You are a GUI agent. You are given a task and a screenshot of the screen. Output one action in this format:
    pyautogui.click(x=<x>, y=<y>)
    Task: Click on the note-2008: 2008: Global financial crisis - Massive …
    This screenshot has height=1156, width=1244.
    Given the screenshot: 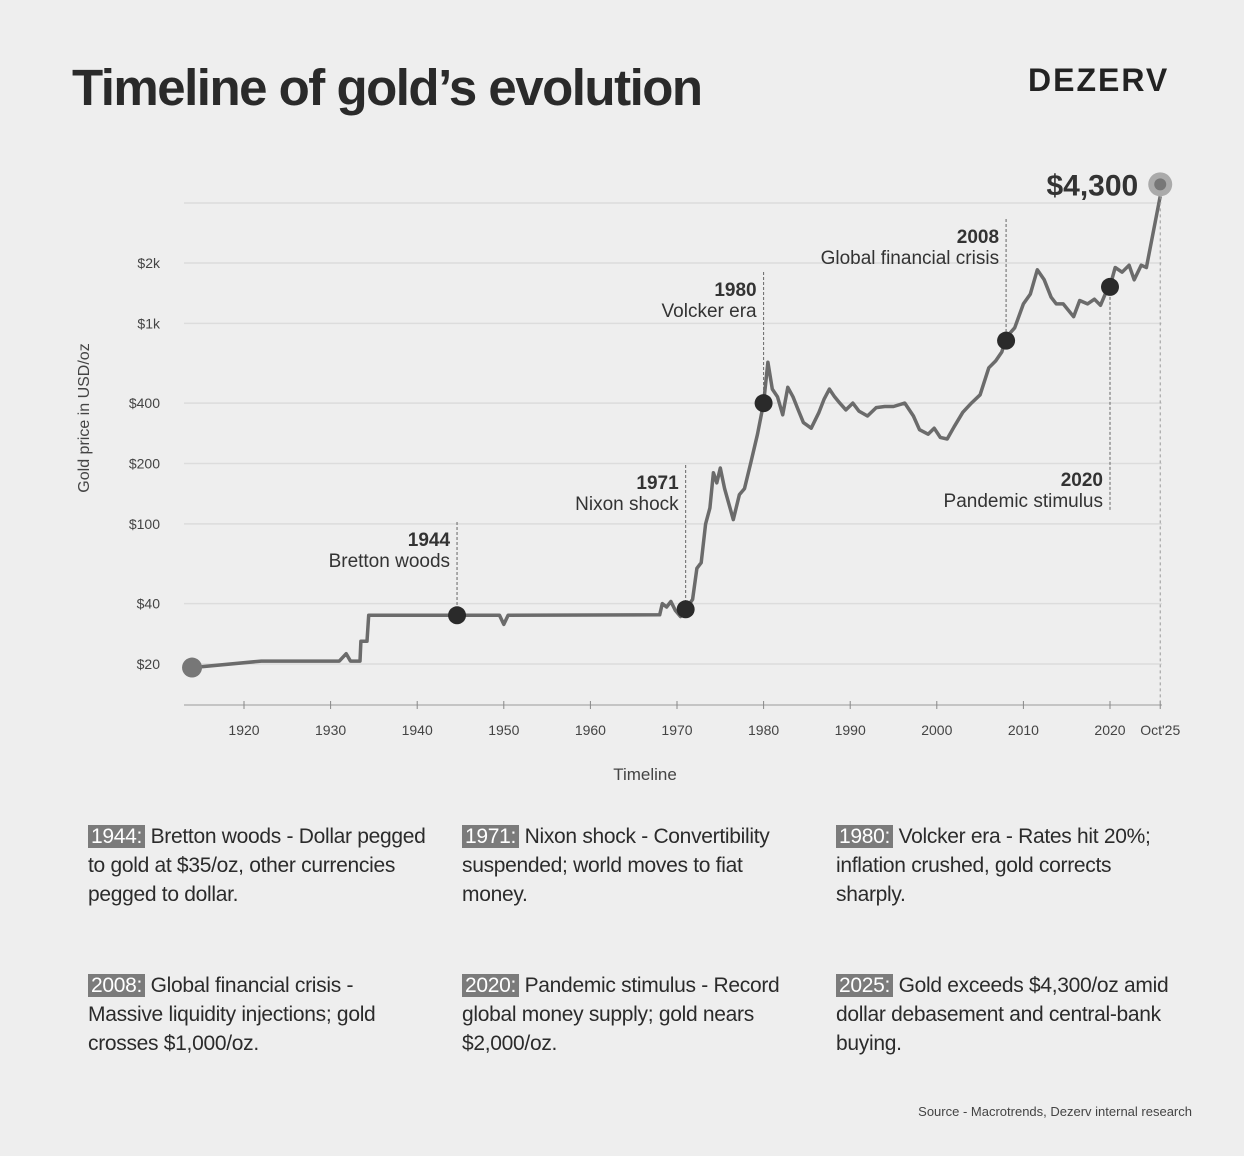 What is the action you would take?
    pyautogui.click(x=258, y=1014)
    